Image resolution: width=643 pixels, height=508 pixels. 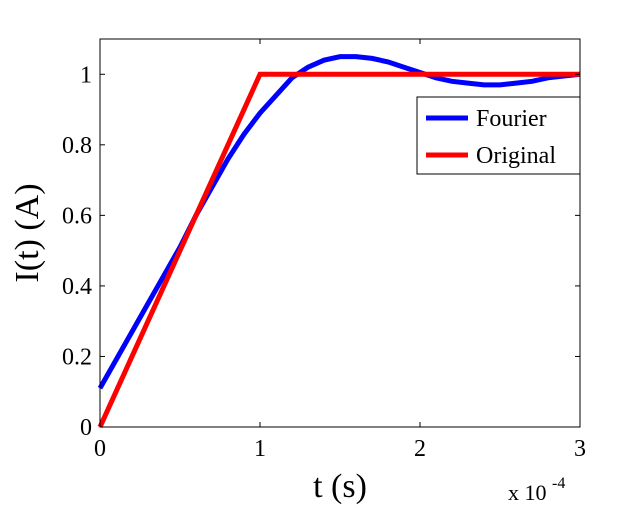 I want to click on x-multiplier: x 10 -4, so click(x=536, y=490).